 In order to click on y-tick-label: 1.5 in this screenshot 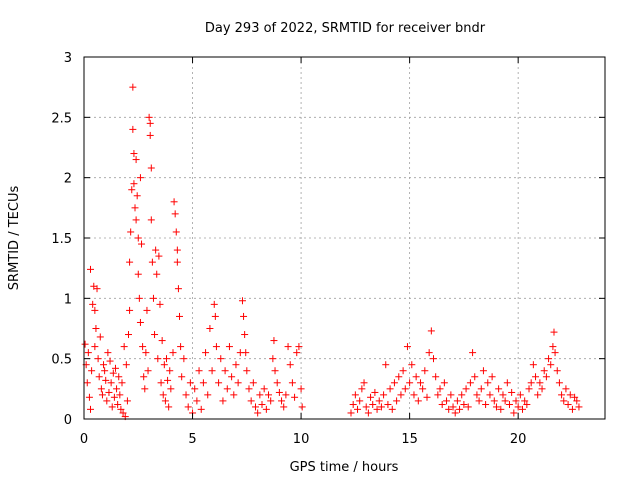, I will do `click(61, 239)`.